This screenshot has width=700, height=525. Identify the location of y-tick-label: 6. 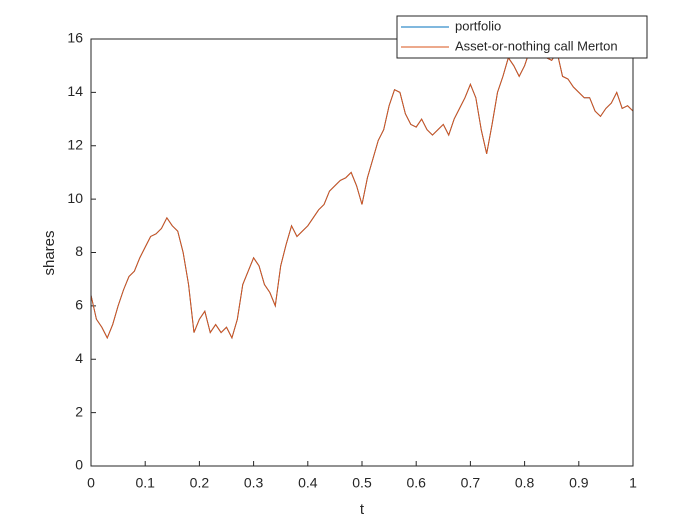
(79, 305).